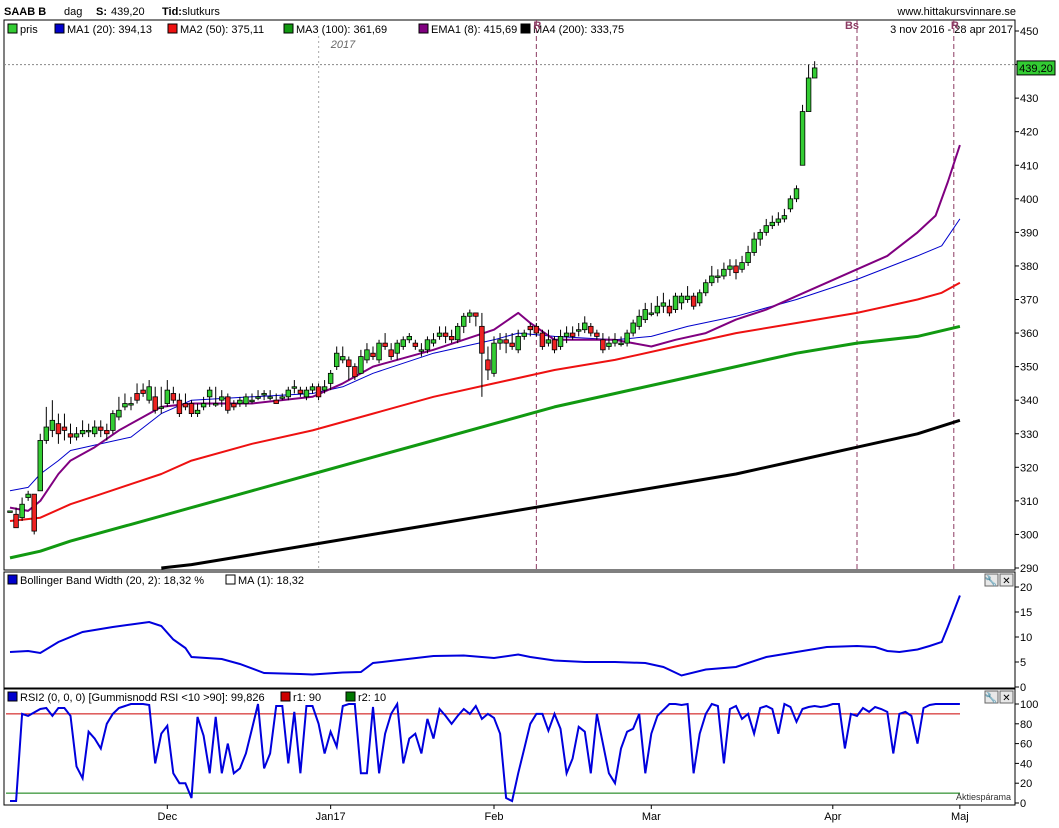  I want to click on ma-line, so click(561, 494).